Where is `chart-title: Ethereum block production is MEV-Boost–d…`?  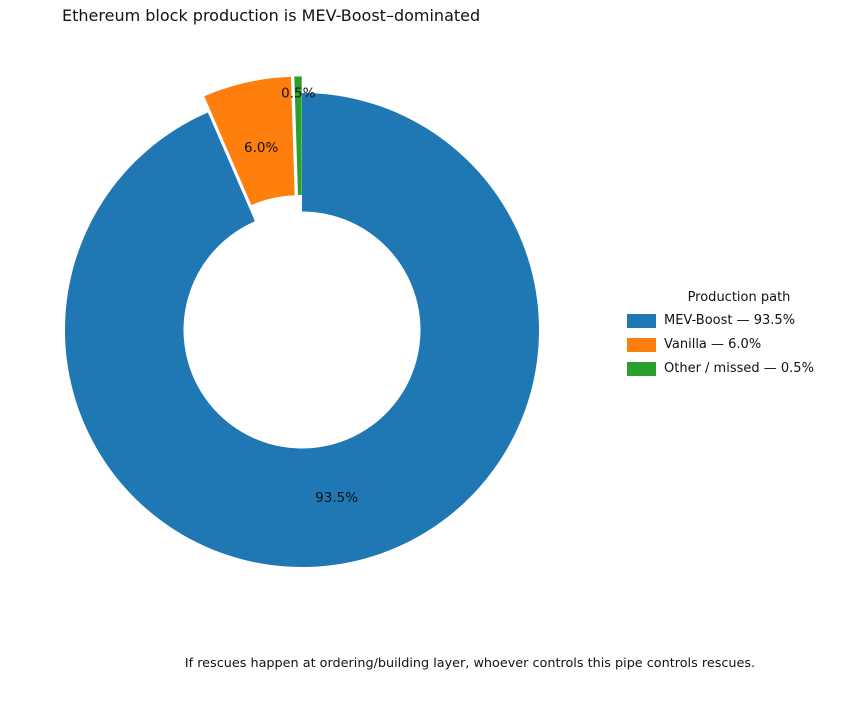
chart-title: Ethereum block production is MEV-Boost–d… is located at coordinates (271, 15).